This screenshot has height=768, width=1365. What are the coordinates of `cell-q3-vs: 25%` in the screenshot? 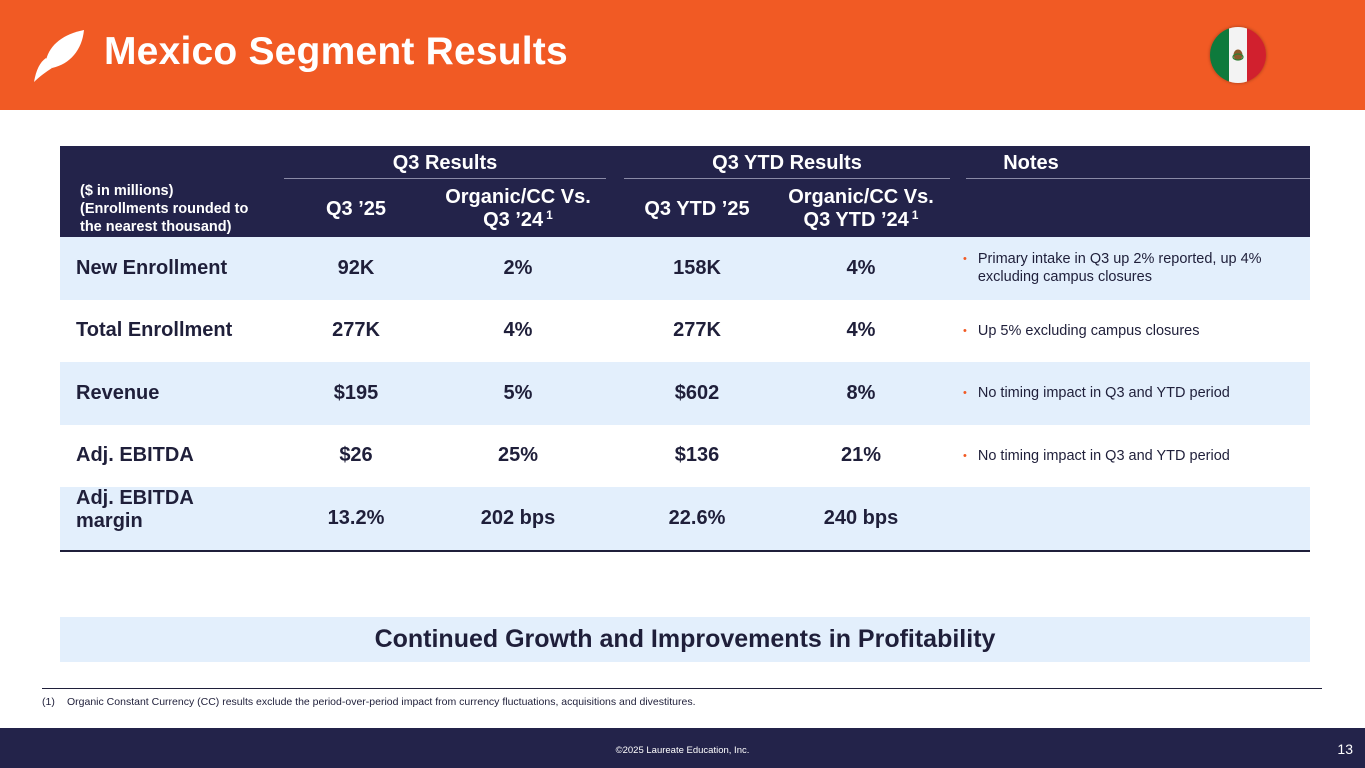 It's located at (518, 455).